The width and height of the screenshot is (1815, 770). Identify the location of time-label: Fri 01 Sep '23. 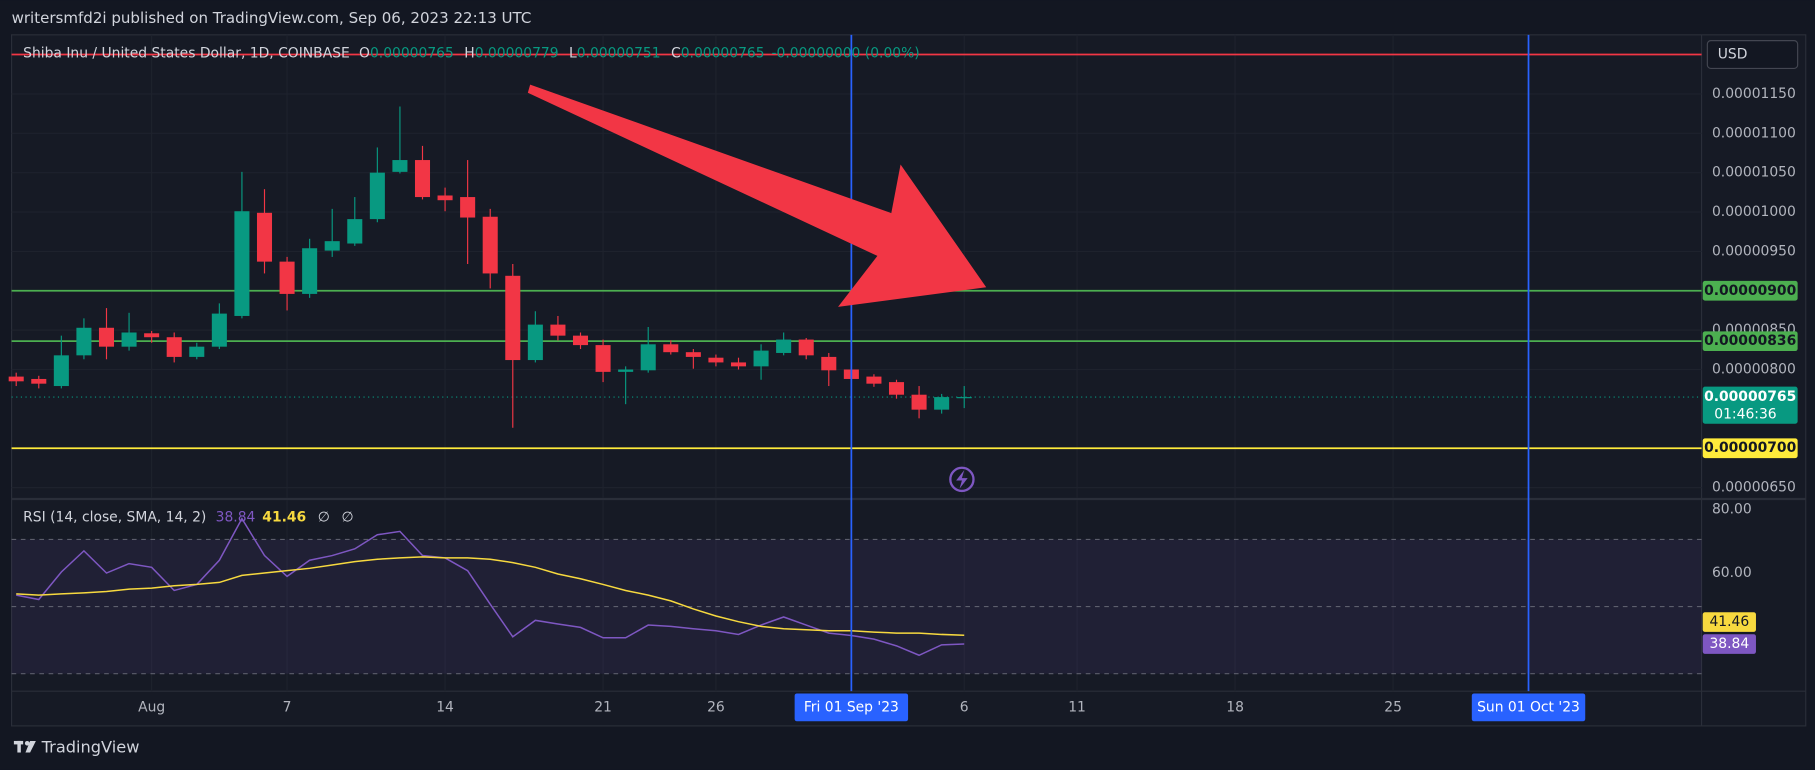
(851, 707).